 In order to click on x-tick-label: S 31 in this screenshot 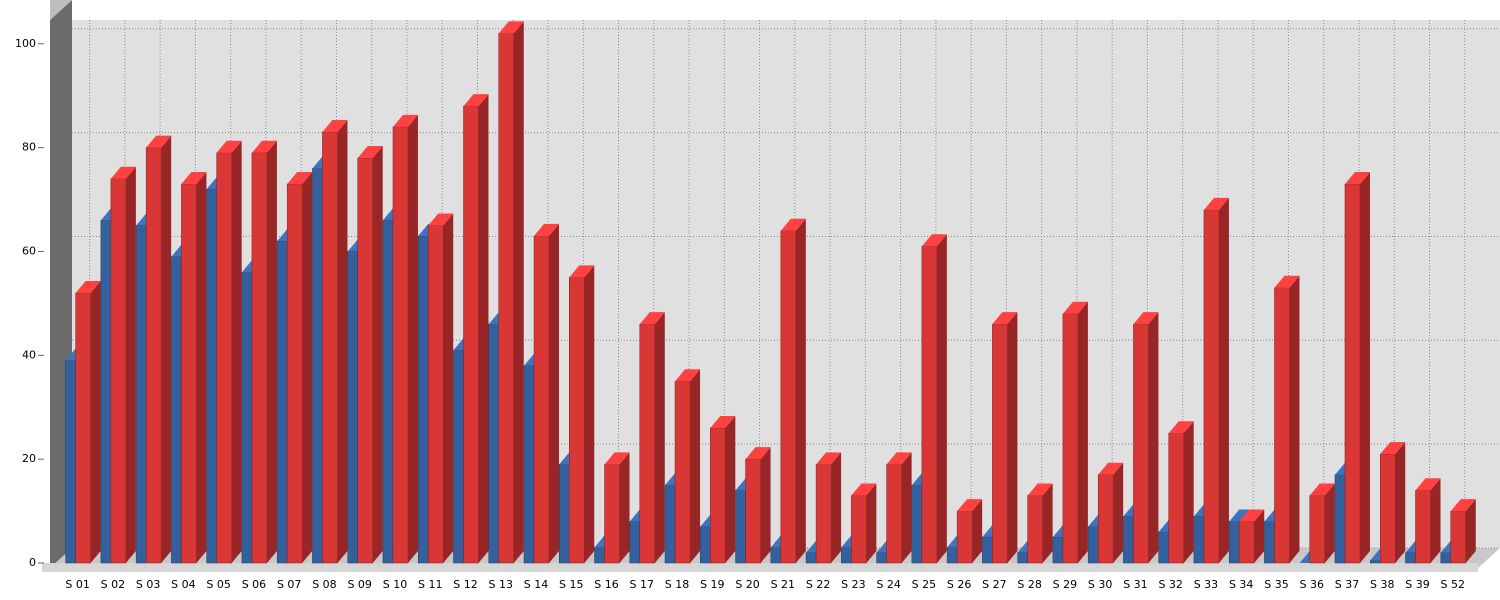, I will do `click(1135, 584)`.